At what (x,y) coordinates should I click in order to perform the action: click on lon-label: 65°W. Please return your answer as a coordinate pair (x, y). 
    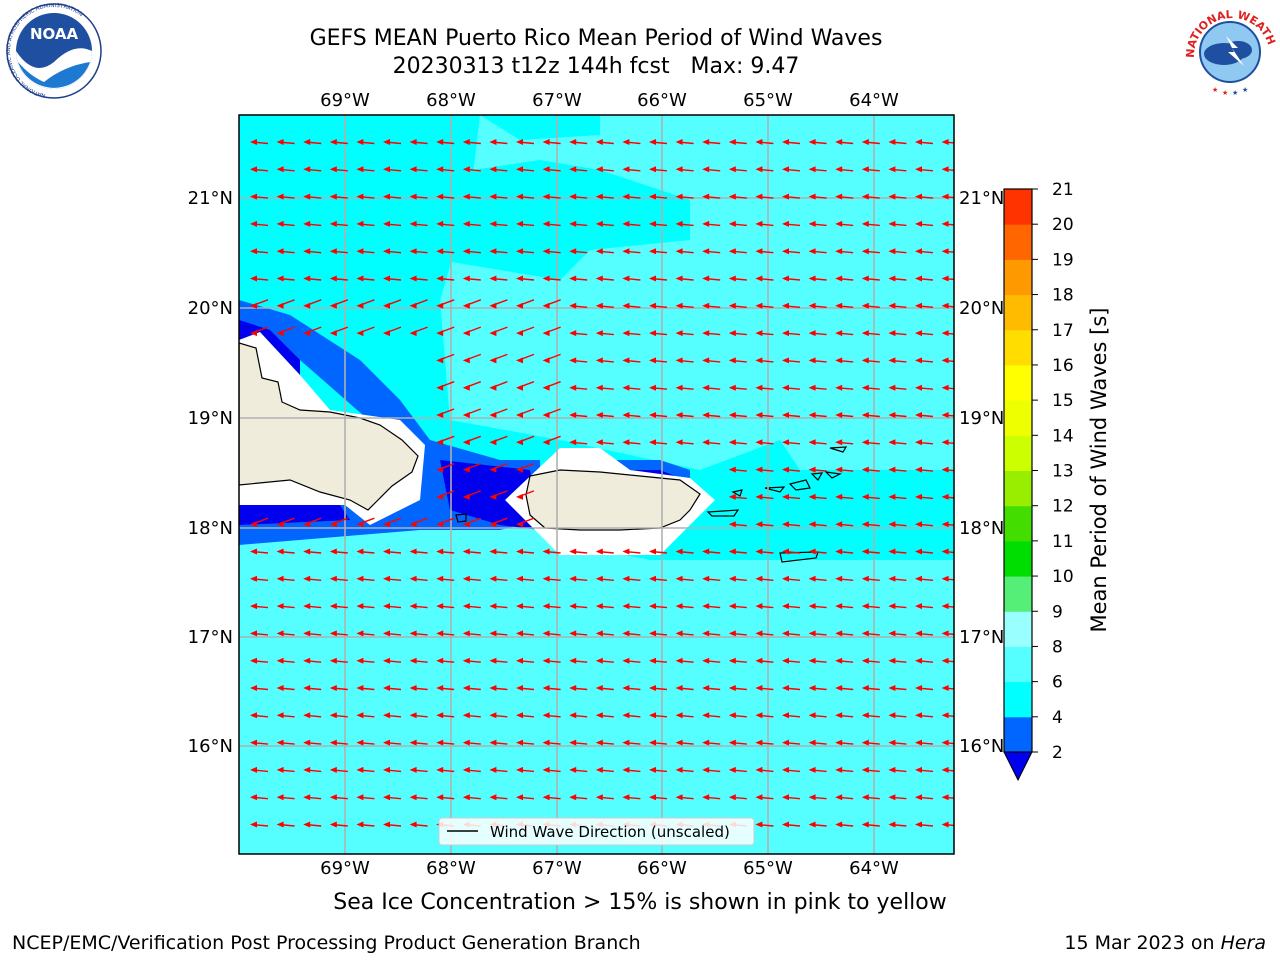
    Looking at the image, I should click on (768, 100).